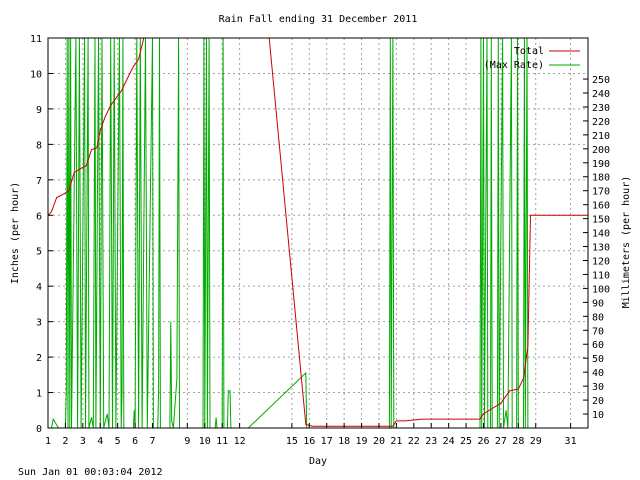 Image resolution: width=640 pixels, height=480 pixels. I want to click on x-tick-label: 1, so click(48, 441).